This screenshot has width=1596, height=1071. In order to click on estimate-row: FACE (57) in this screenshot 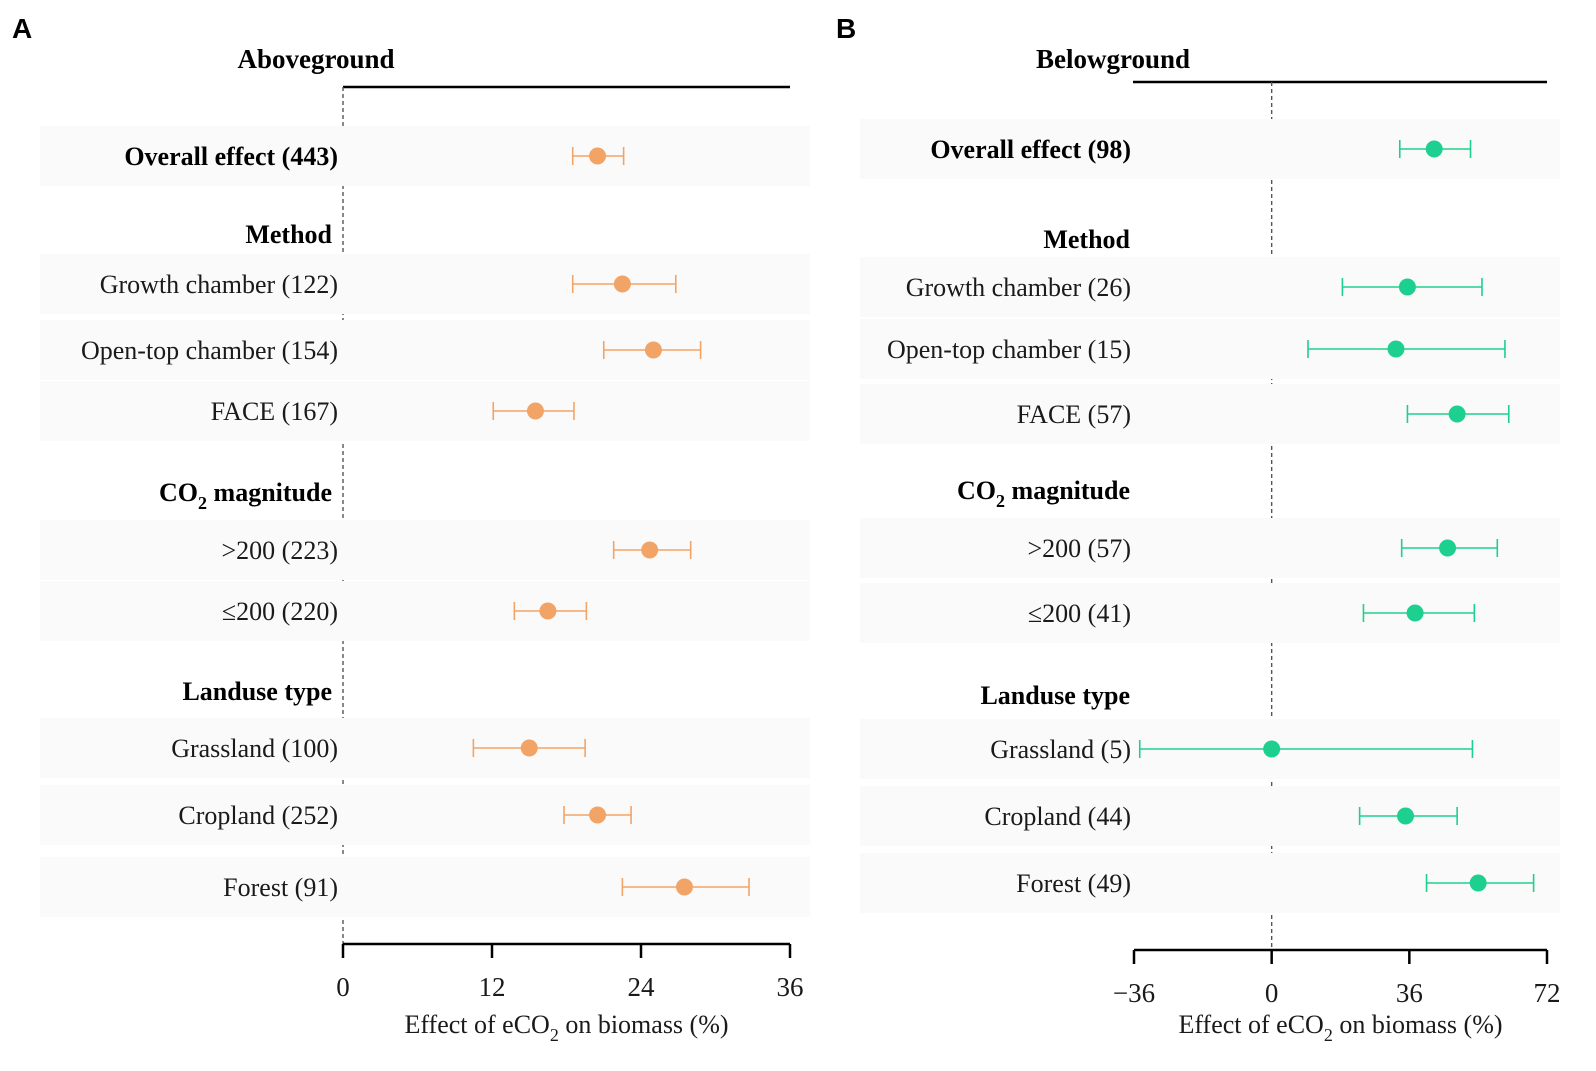, I will do `click(1210, 414)`.